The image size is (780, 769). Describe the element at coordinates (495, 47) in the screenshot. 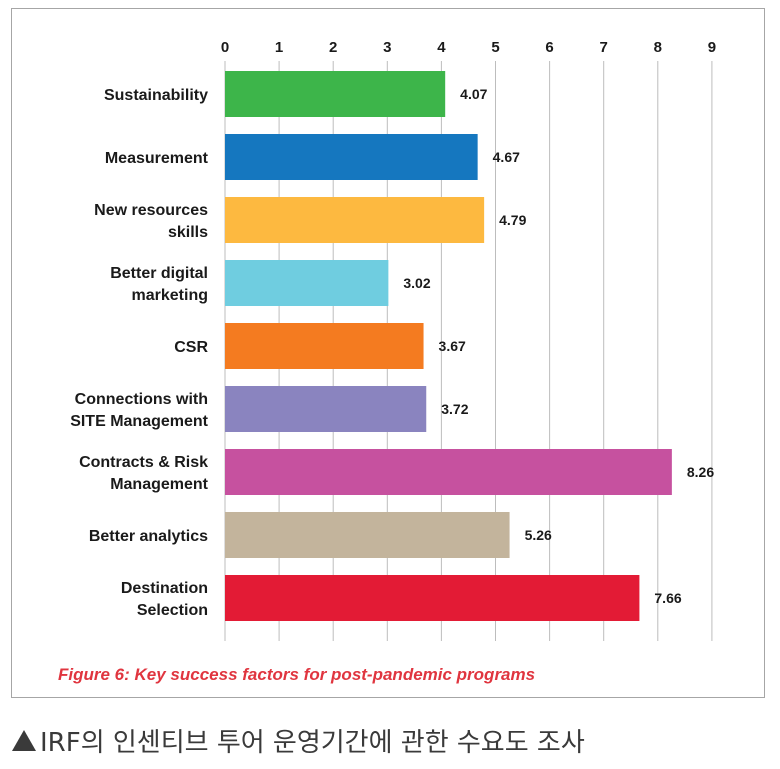

I see `x-tick-label: 5` at that location.